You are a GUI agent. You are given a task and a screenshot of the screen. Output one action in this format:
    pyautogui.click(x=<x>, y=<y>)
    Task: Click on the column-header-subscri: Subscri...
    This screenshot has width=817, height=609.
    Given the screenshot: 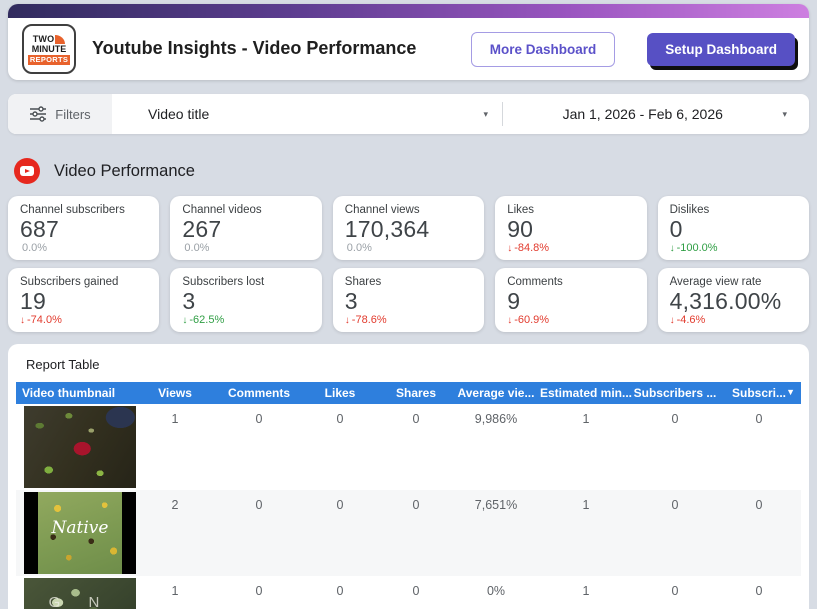 What is the action you would take?
    pyautogui.click(x=759, y=393)
    